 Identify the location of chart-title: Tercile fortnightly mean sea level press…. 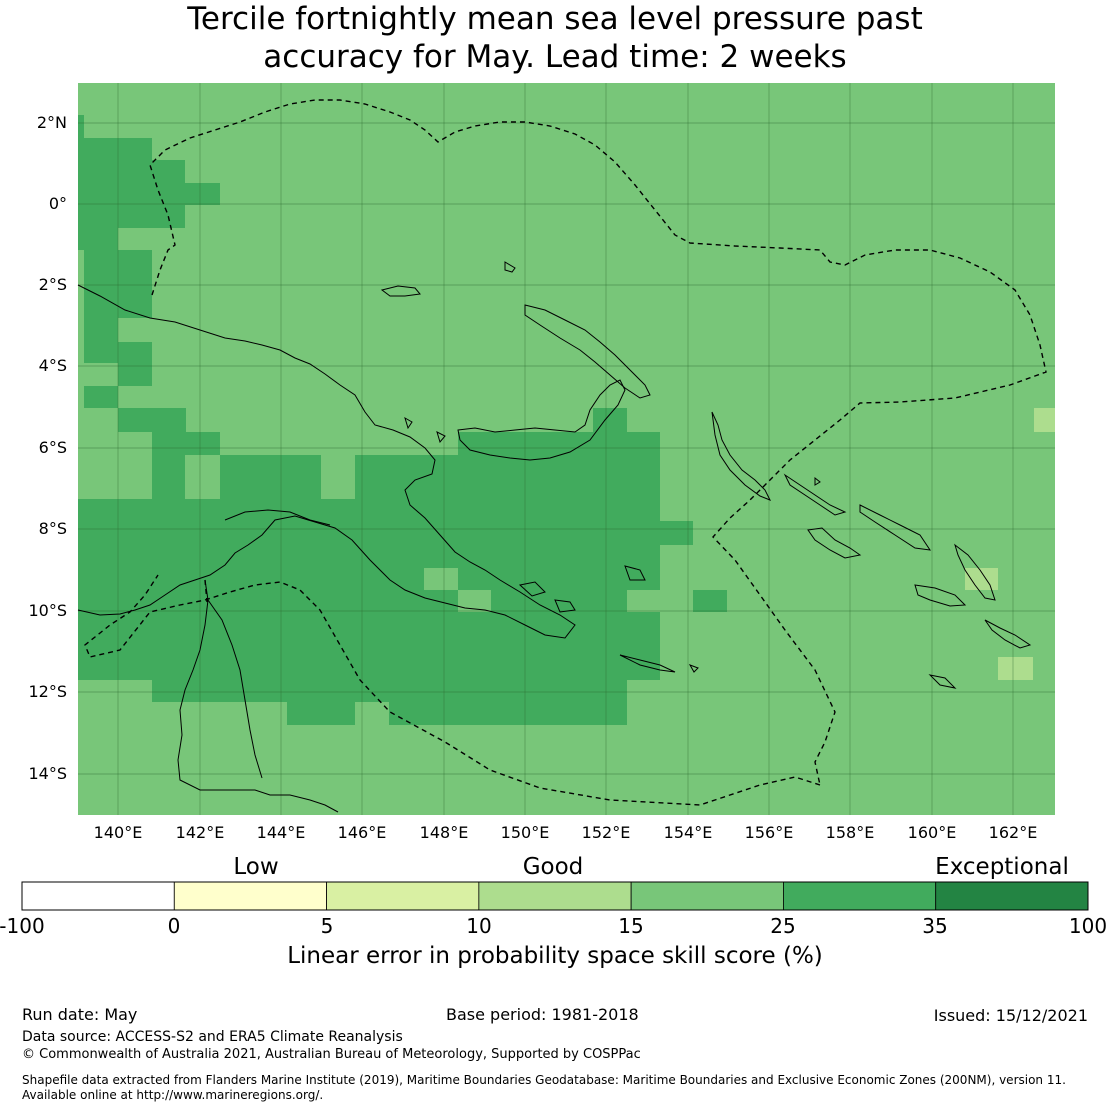
(555, 38).